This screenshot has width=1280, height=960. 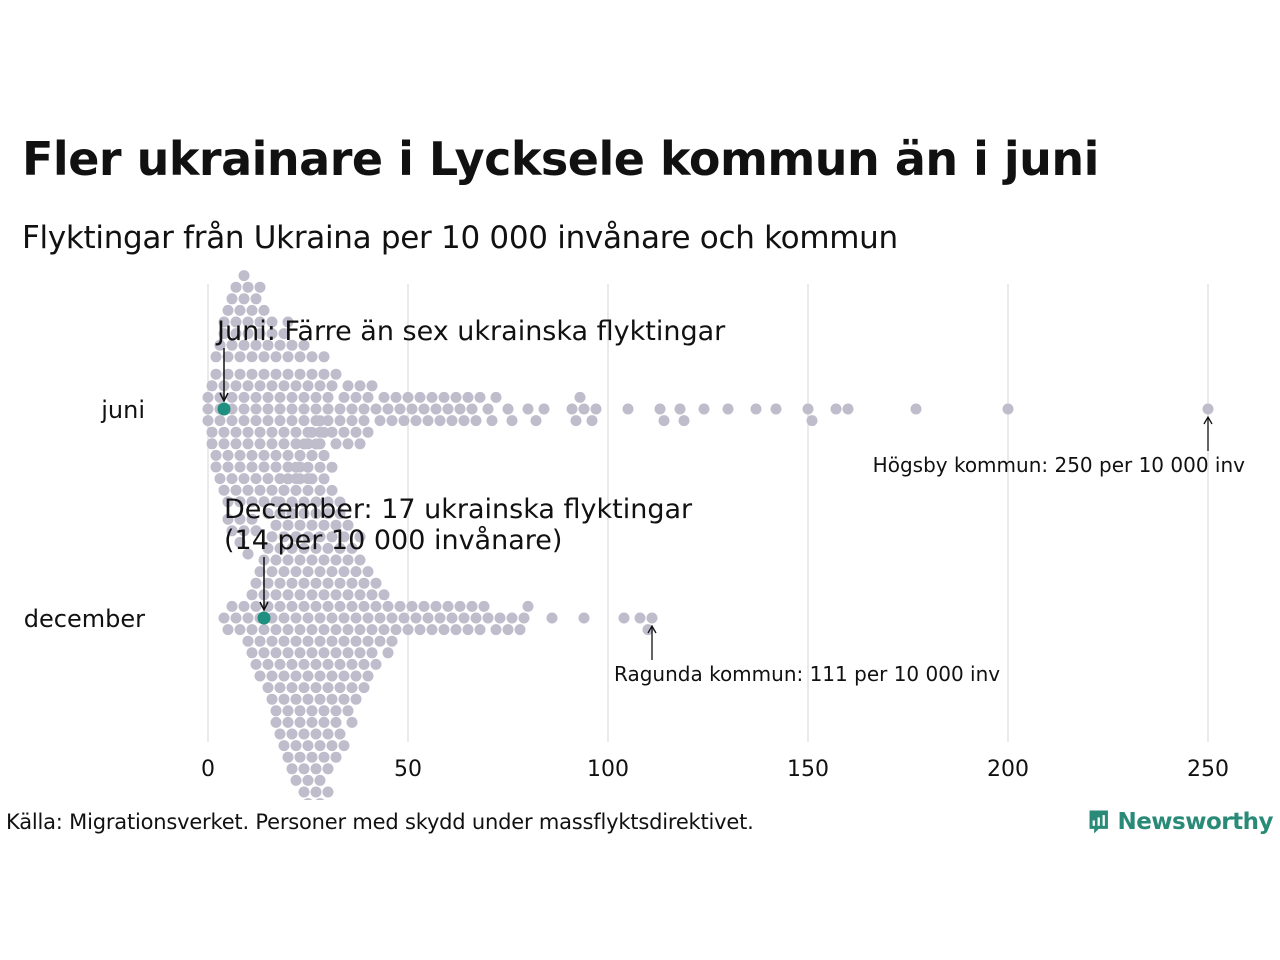 I want to click on highlight-label-line: December: 17 ukrainska flyktingar, so click(x=458, y=509).